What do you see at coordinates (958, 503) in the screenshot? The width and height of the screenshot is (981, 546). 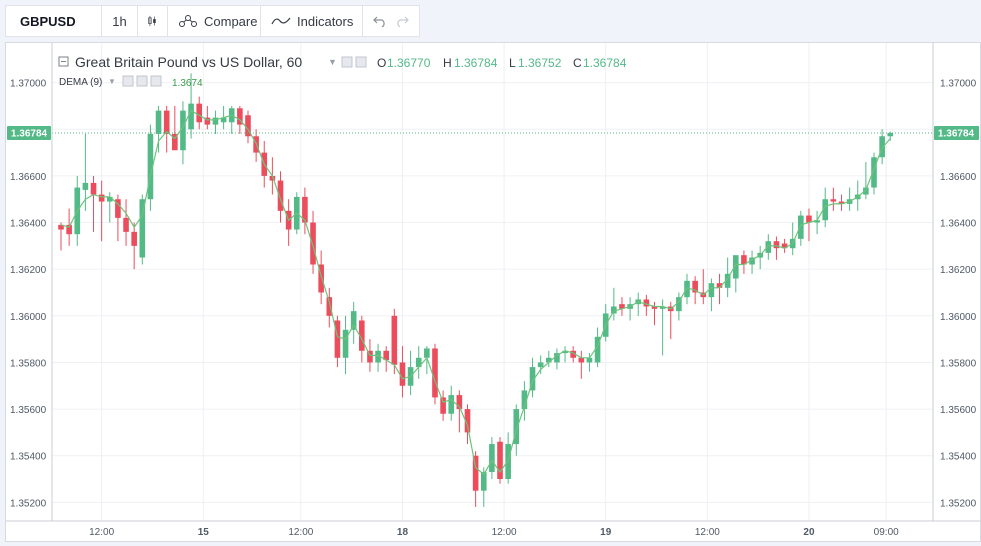 I see `price-tick-right: 1.35200` at bounding box center [958, 503].